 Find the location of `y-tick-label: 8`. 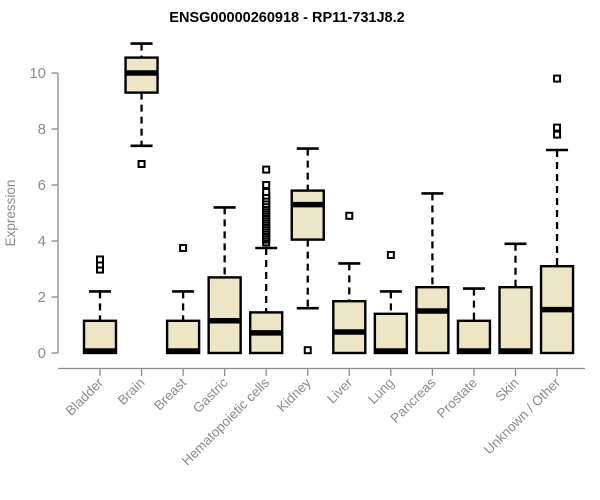

y-tick-label: 8 is located at coordinates (42, 129).